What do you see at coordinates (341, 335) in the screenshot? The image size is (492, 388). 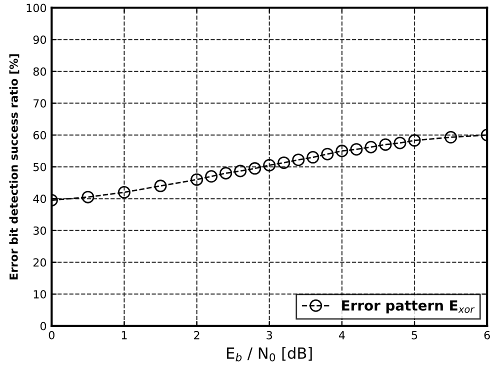 I see `x-tick-label: 4` at bounding box center [341, 335].